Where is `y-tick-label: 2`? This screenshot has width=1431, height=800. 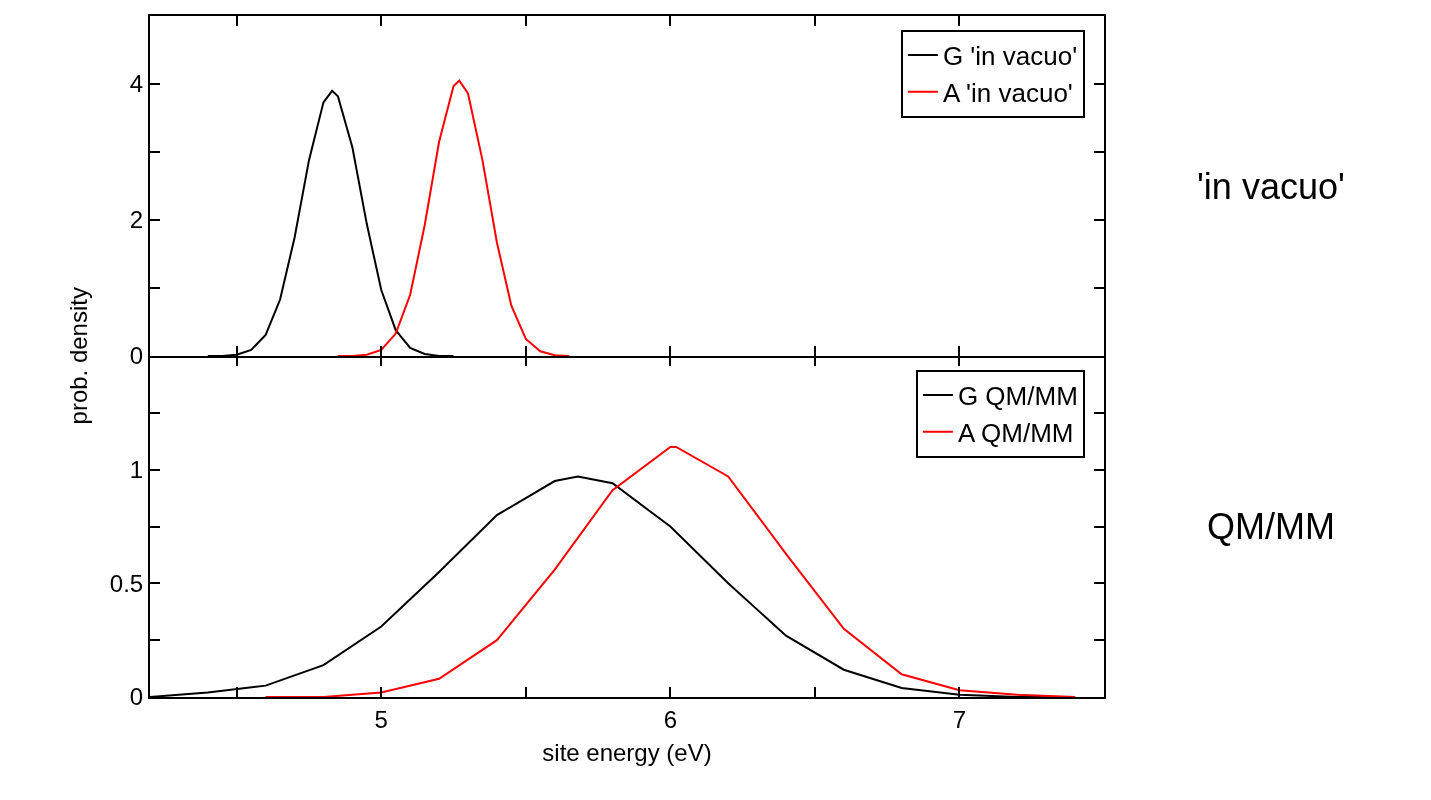
y-tick-label: 2 is located at coordinates (136, 220).